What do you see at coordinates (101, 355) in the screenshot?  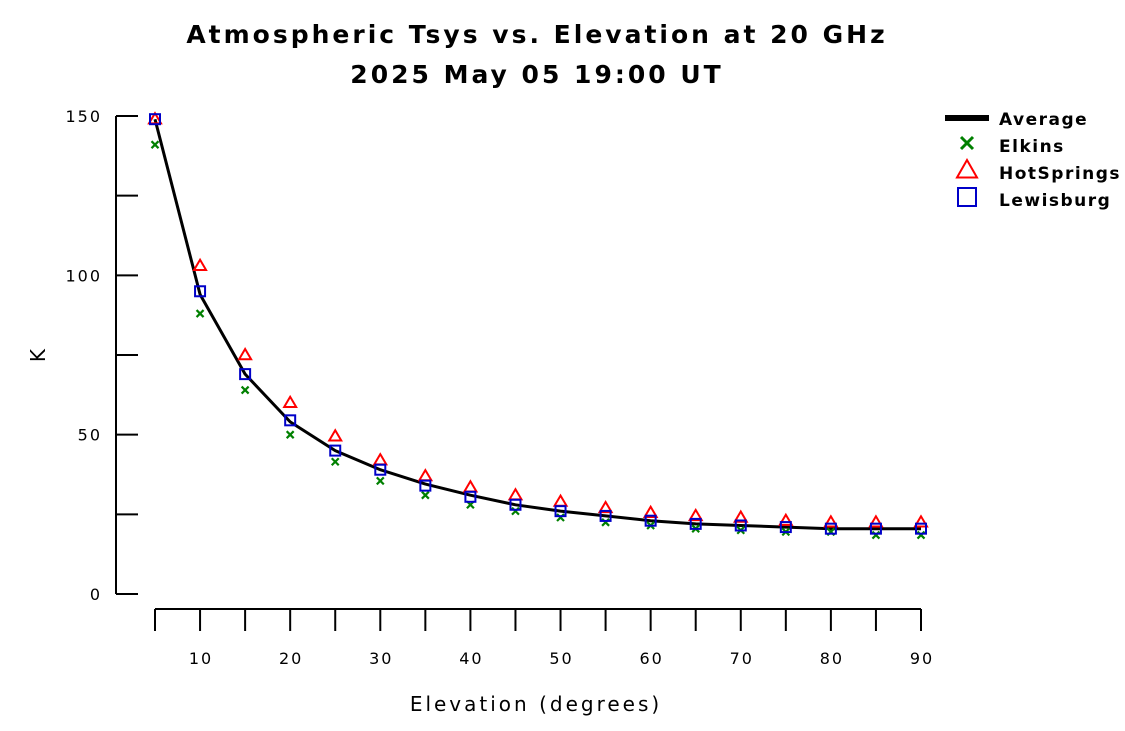 I see `y-axis: 0 50 100 150` at bounding box center [101, 355].